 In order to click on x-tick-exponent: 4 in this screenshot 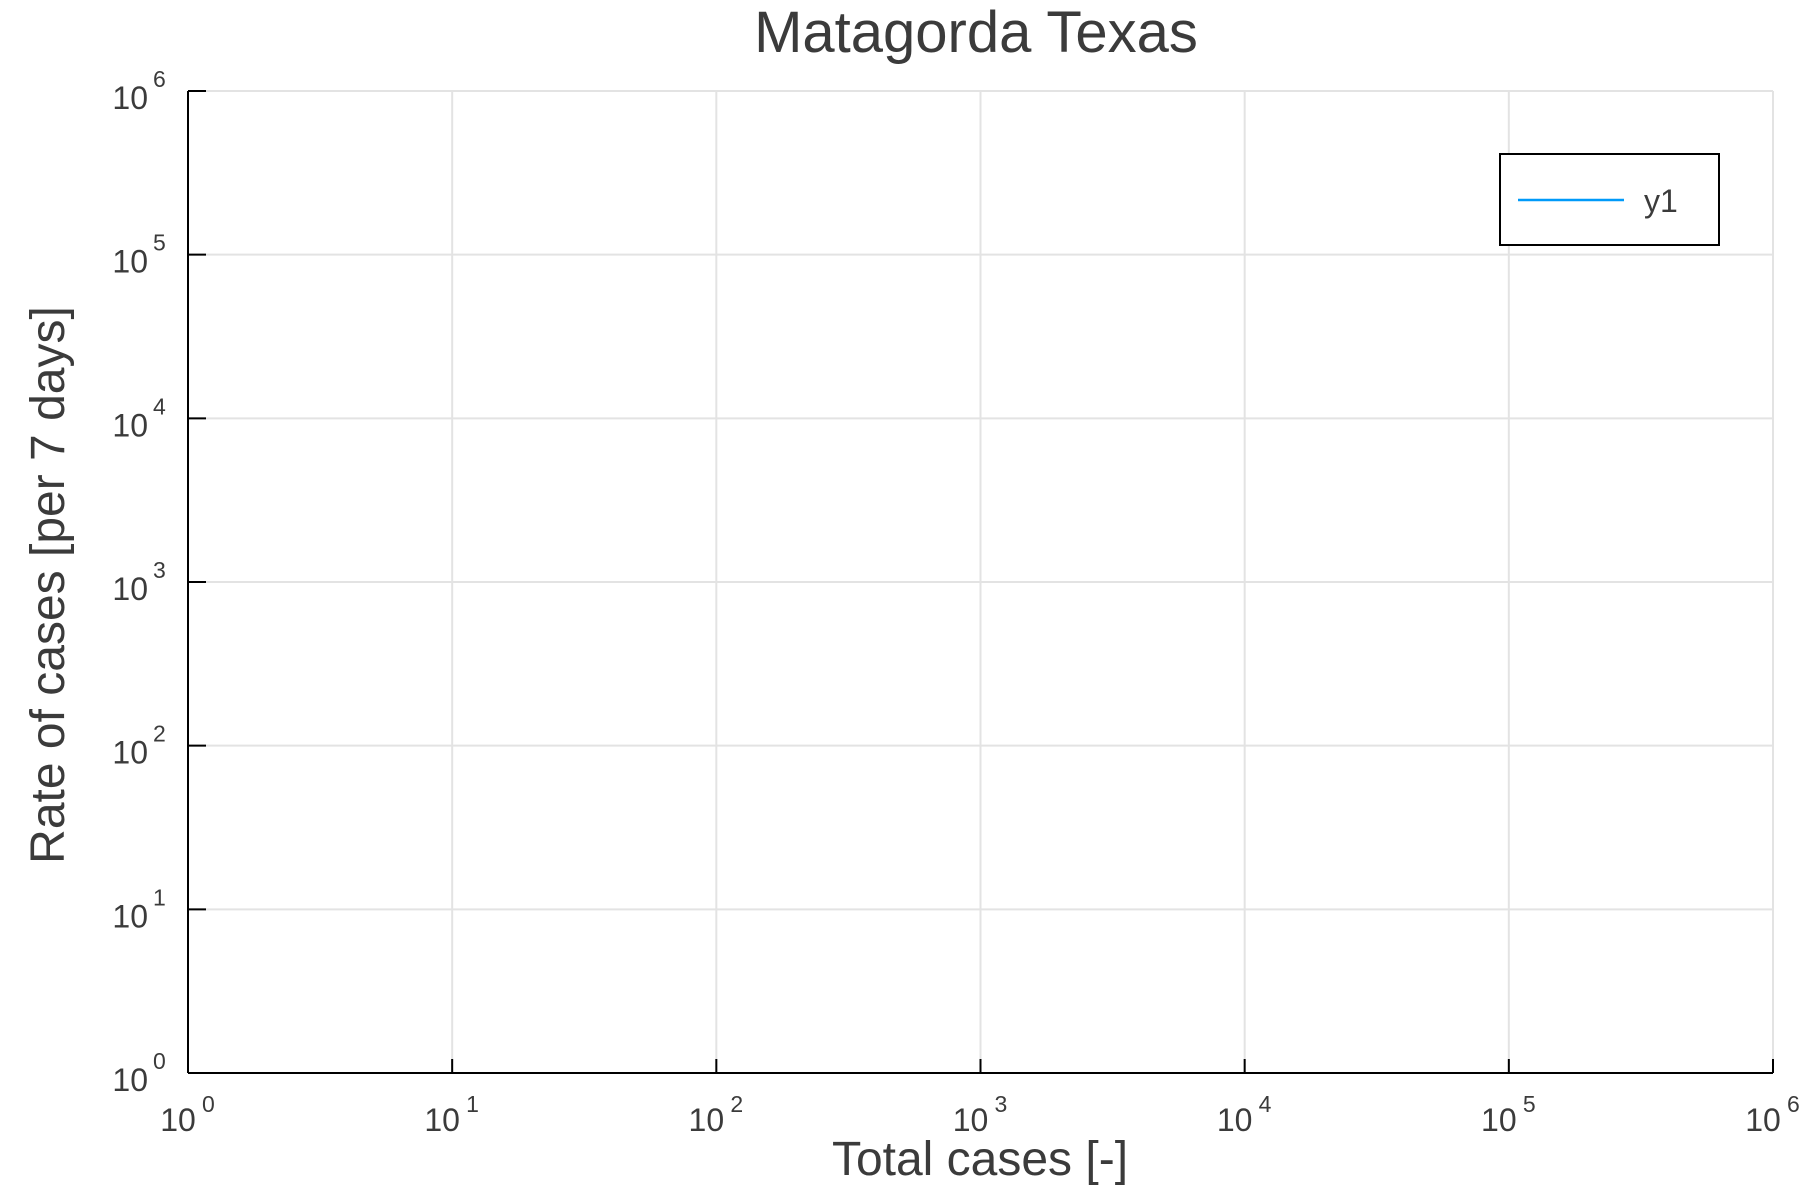, I will do `click(1265, 1104)`.